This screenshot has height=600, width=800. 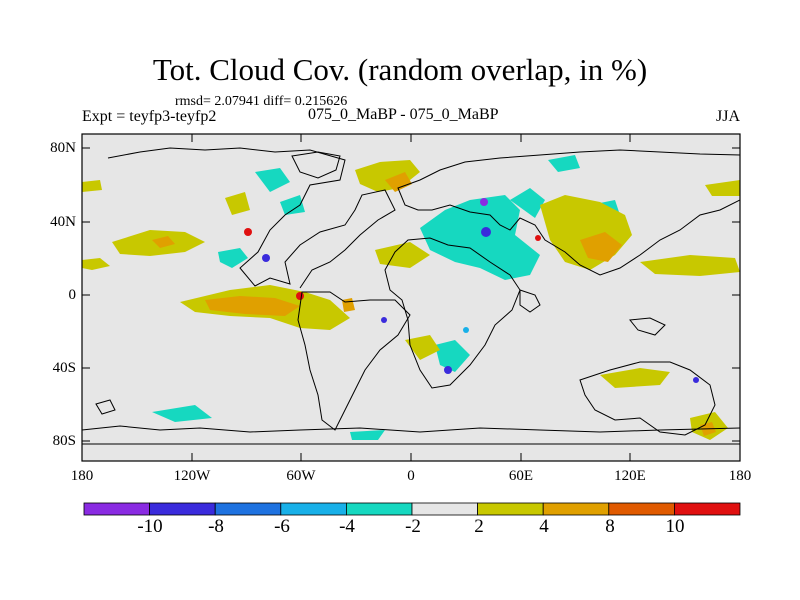 What do you see at coordinates (63, 222) in the screenshot?
I see `lat-label-40n: 40N` at bounding box center [63, 222].